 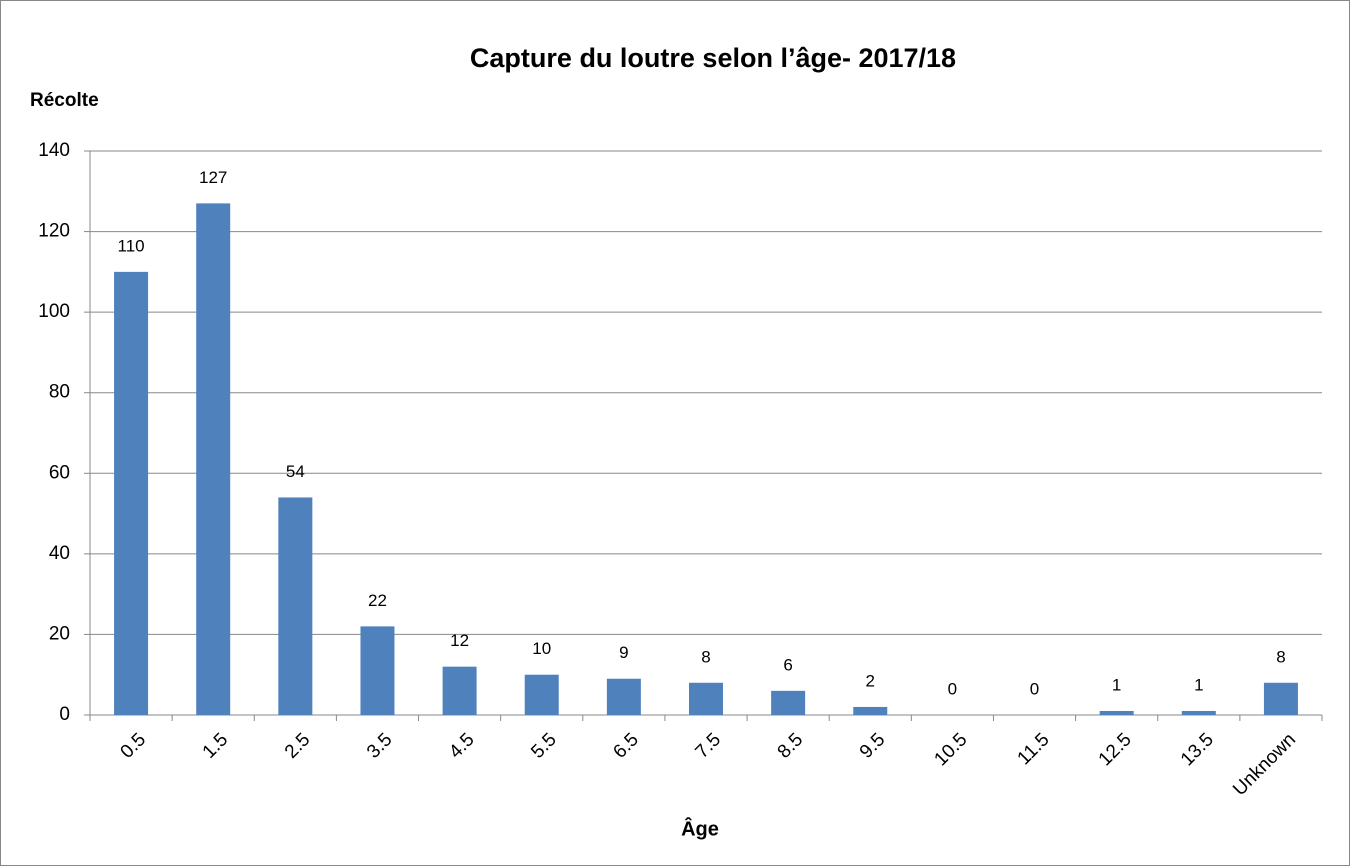 What do you see at coordinates (623, 652) in the screenshot?
I see `data-label: 9` at bounding box center [623, 652].